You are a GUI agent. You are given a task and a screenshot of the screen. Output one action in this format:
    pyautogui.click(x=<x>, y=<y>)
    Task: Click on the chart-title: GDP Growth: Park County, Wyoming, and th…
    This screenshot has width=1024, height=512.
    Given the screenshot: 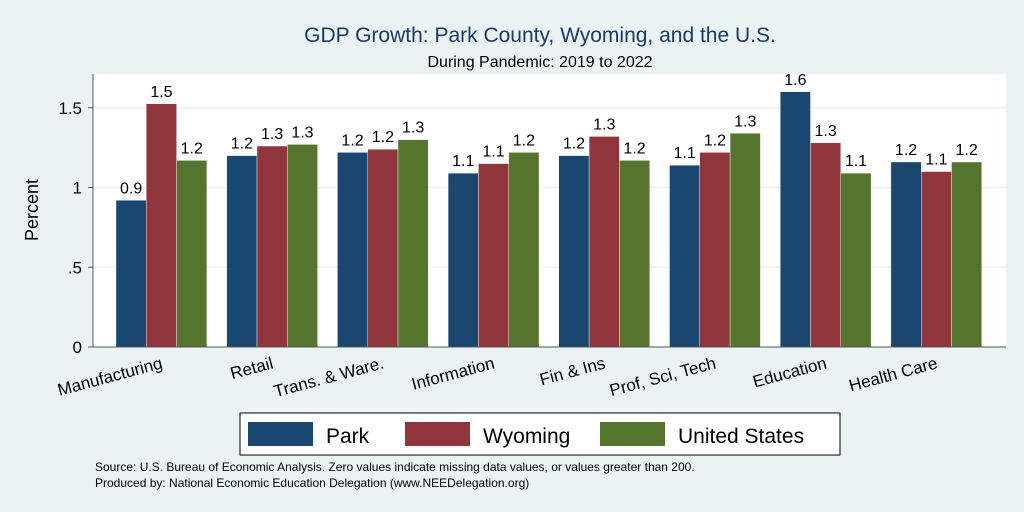 What is the action you would take?
    pyautogui.click(x=540, y=35)
    